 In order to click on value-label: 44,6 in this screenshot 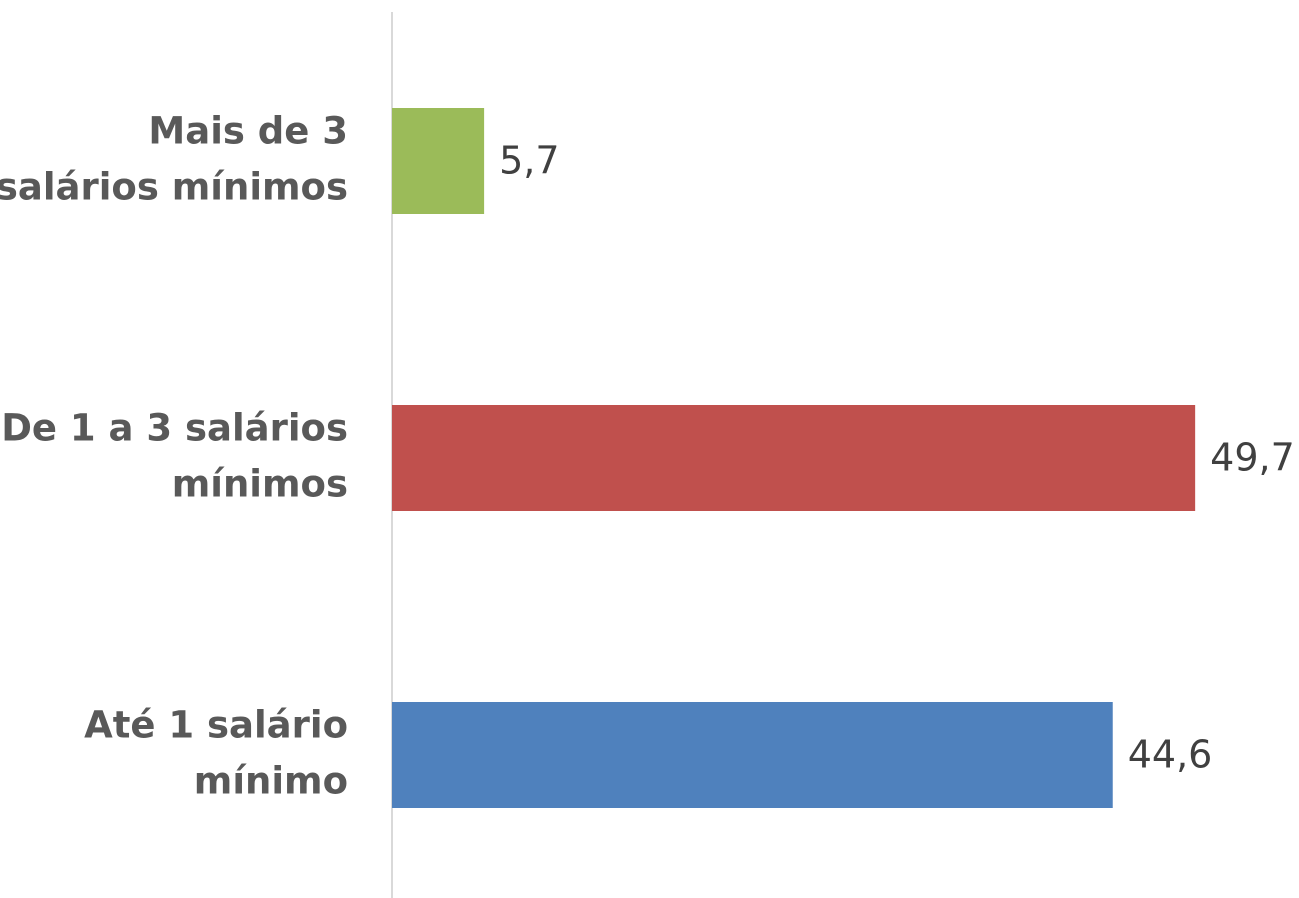, I will do `click(1170, 755)`.